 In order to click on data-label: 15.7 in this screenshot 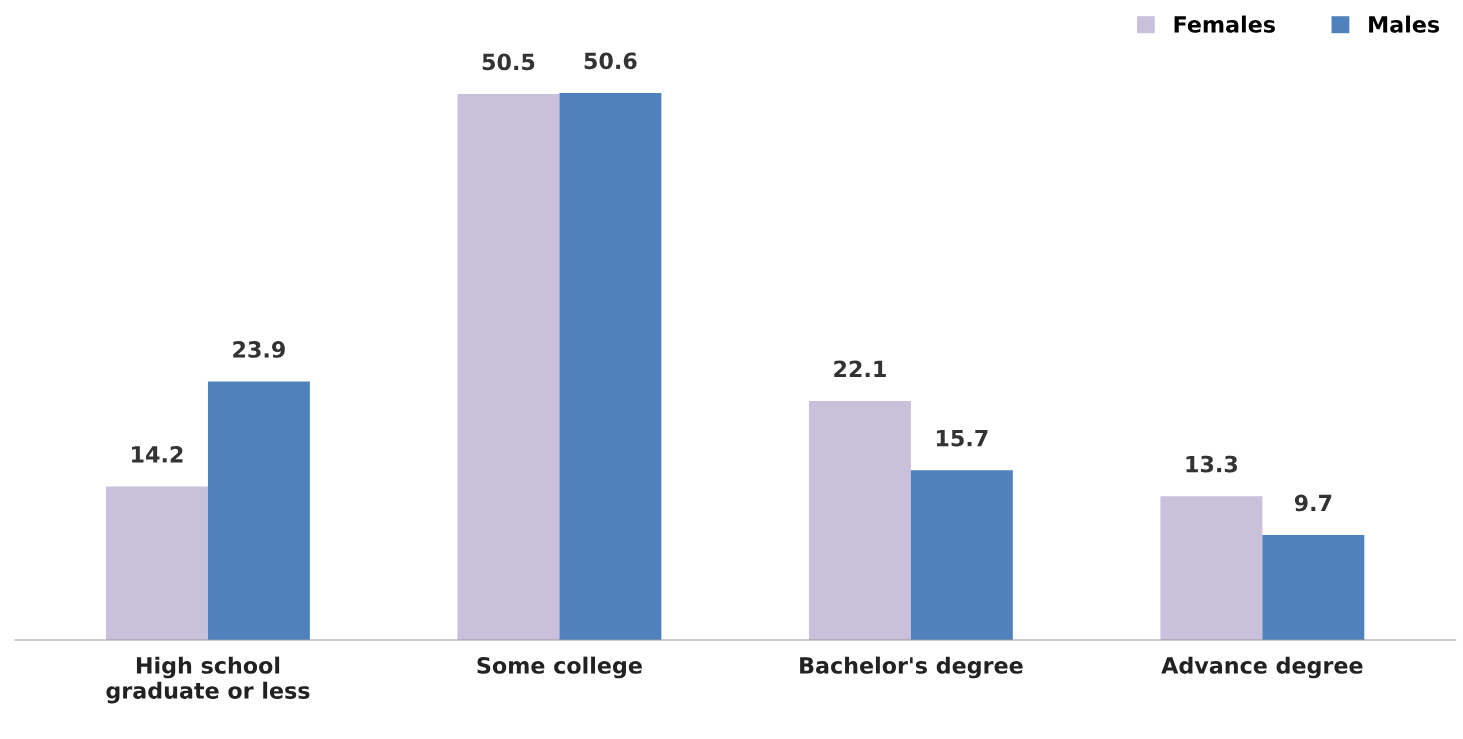, I will do `click(962, 438)`.